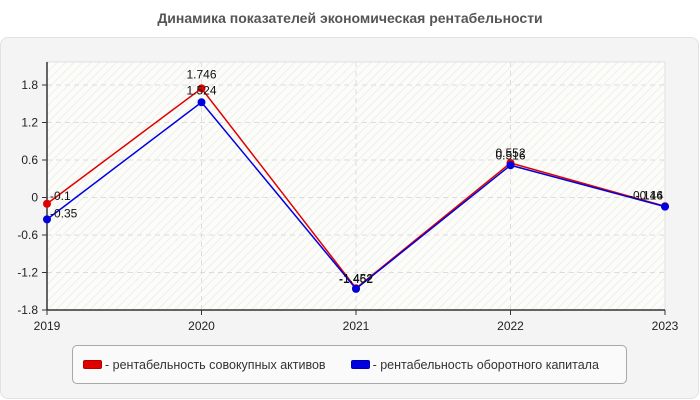 The image size is (700, 400). I want to click on legend-label: - рентабельность совокупных активов, so click(215, 364).